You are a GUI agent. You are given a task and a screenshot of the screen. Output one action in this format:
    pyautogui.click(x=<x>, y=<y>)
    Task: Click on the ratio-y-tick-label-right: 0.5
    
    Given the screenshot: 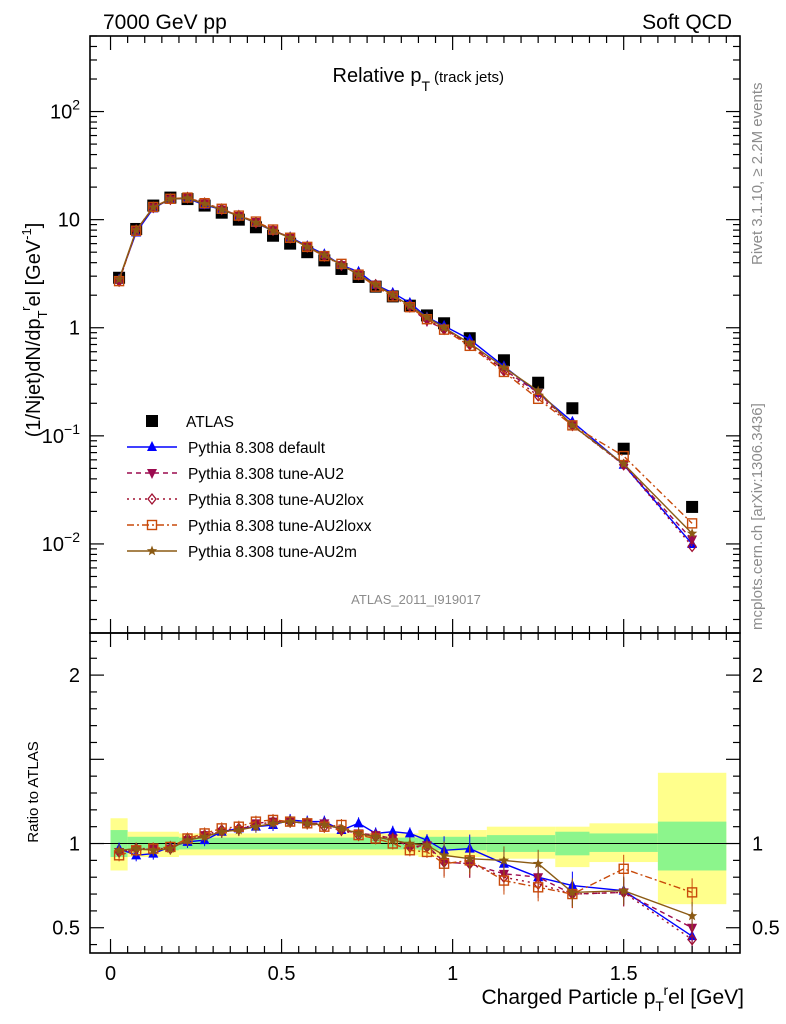 What is the action you would take?
    pyautogui.click(x=766, y=929)
    